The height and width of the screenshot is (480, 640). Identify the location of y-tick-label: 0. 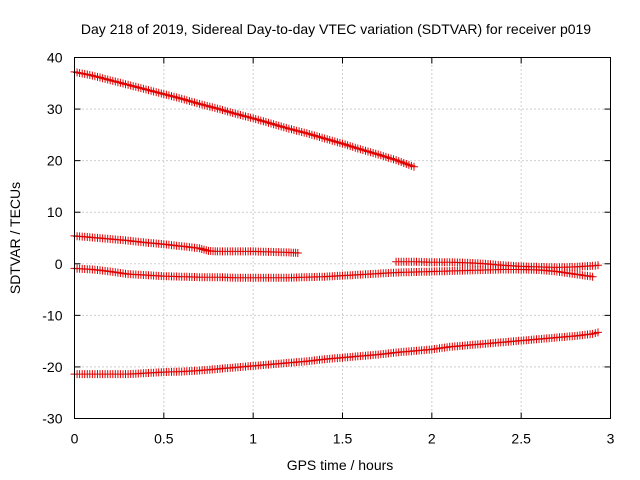
(59, 264).